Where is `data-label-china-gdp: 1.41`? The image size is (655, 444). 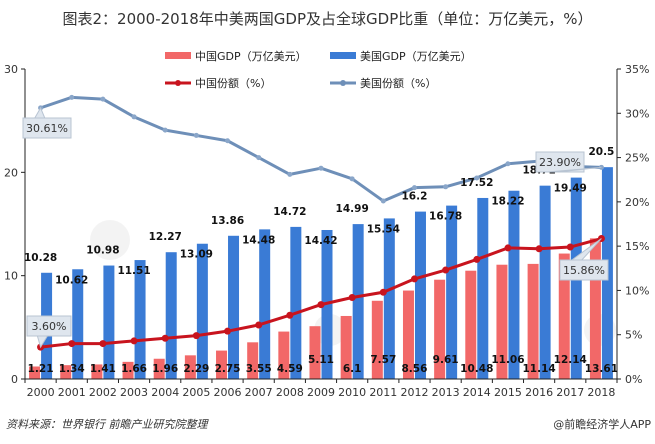
data-label-china-gdp: 1.41 is located at coordinates (103, 369).